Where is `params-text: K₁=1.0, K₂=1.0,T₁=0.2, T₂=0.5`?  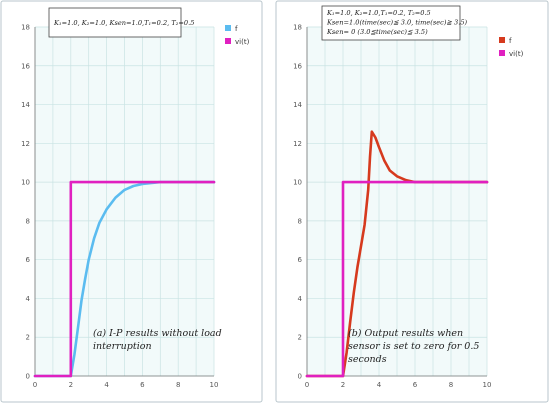
params-text: K₁=1.0, K₂=1.0,T₁=0.2, T₂=0.5 is located at coordinates (378, 13).